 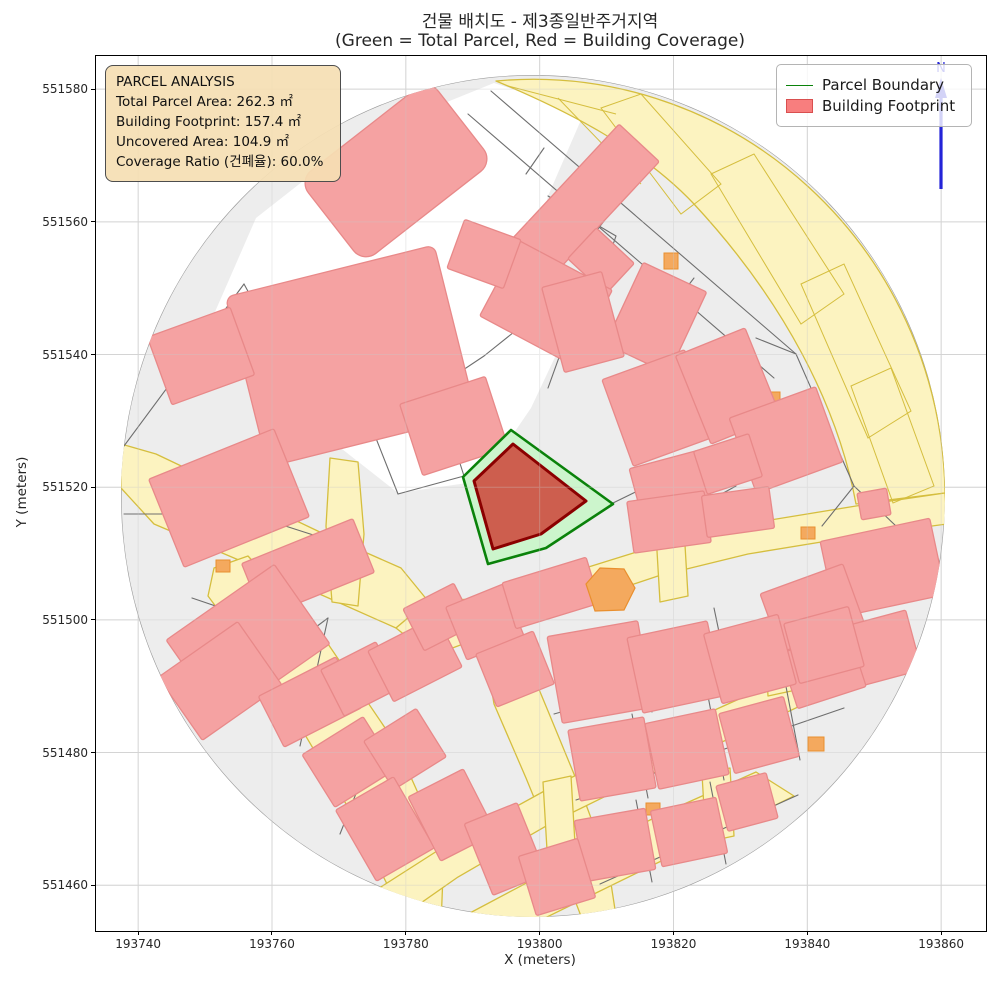 I want to click on x-tick-label: 193740, so click(x=138, y=944).